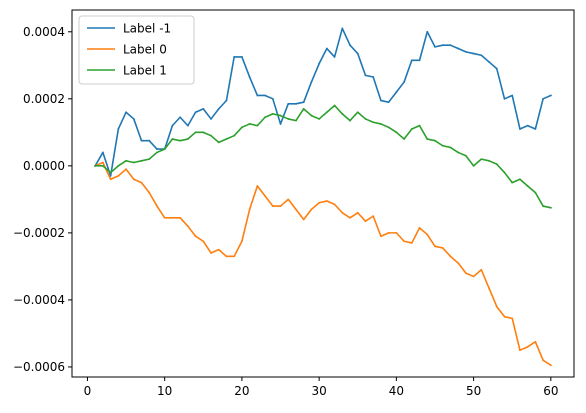  Describe the element at coordinates (44, 166) in the screenshot. I see `y-tick-label: 0.0000` at that location.